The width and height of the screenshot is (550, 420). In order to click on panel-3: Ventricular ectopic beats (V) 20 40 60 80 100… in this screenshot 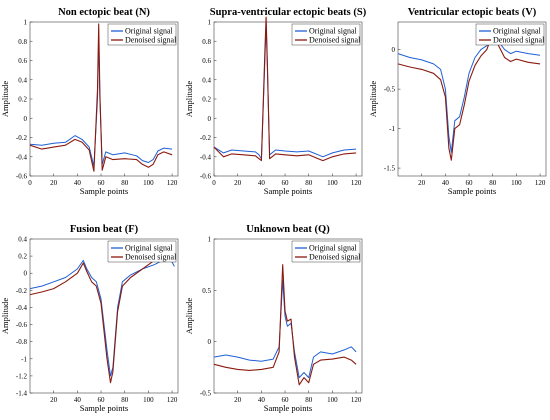, I will do `click(457, 101)`.